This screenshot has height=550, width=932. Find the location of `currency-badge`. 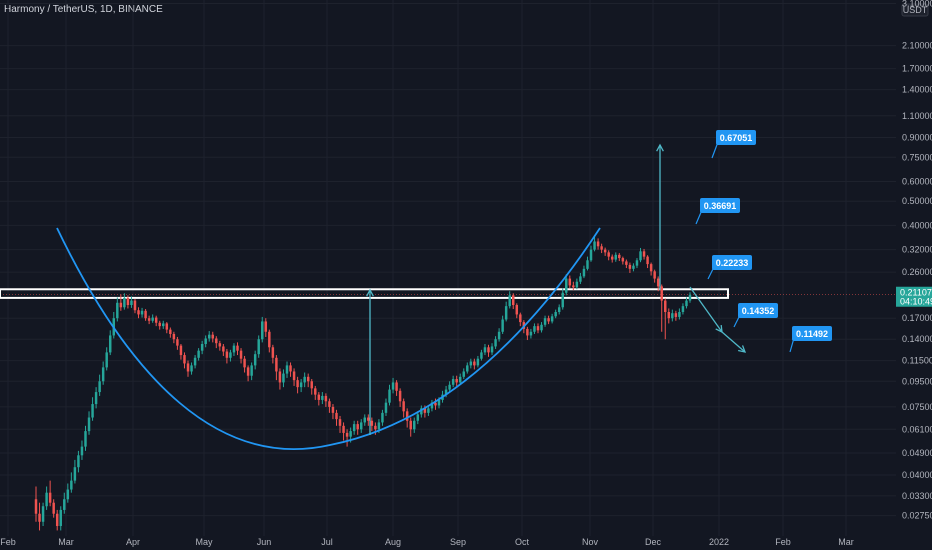

currency-badge is located at coordinates (915, 10).